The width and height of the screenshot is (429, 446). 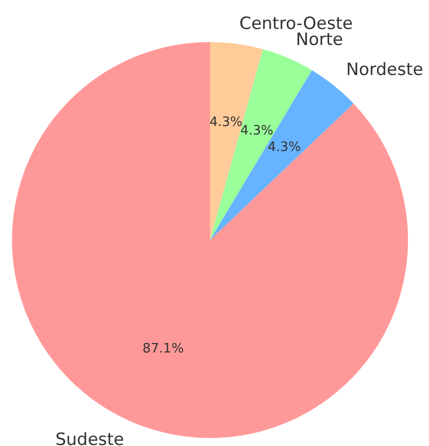 What do you see at coordinates (385, 70) in the screenshot?
I see `slice-label: Nordeste` at bounding box center [385, 70].